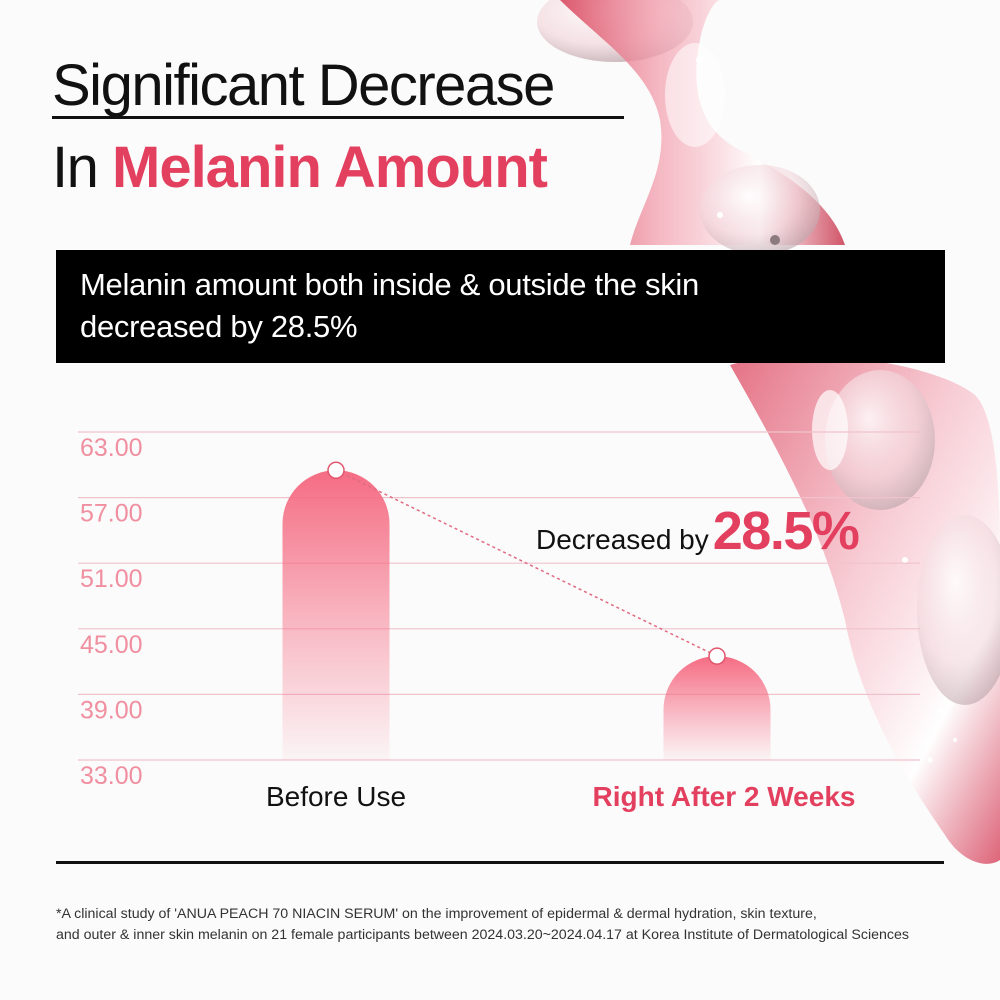  What do you see at coordinates (111, 776) in the screenshot?
I see `y-tick-label: 33.00` at bounding box center [111, 776].